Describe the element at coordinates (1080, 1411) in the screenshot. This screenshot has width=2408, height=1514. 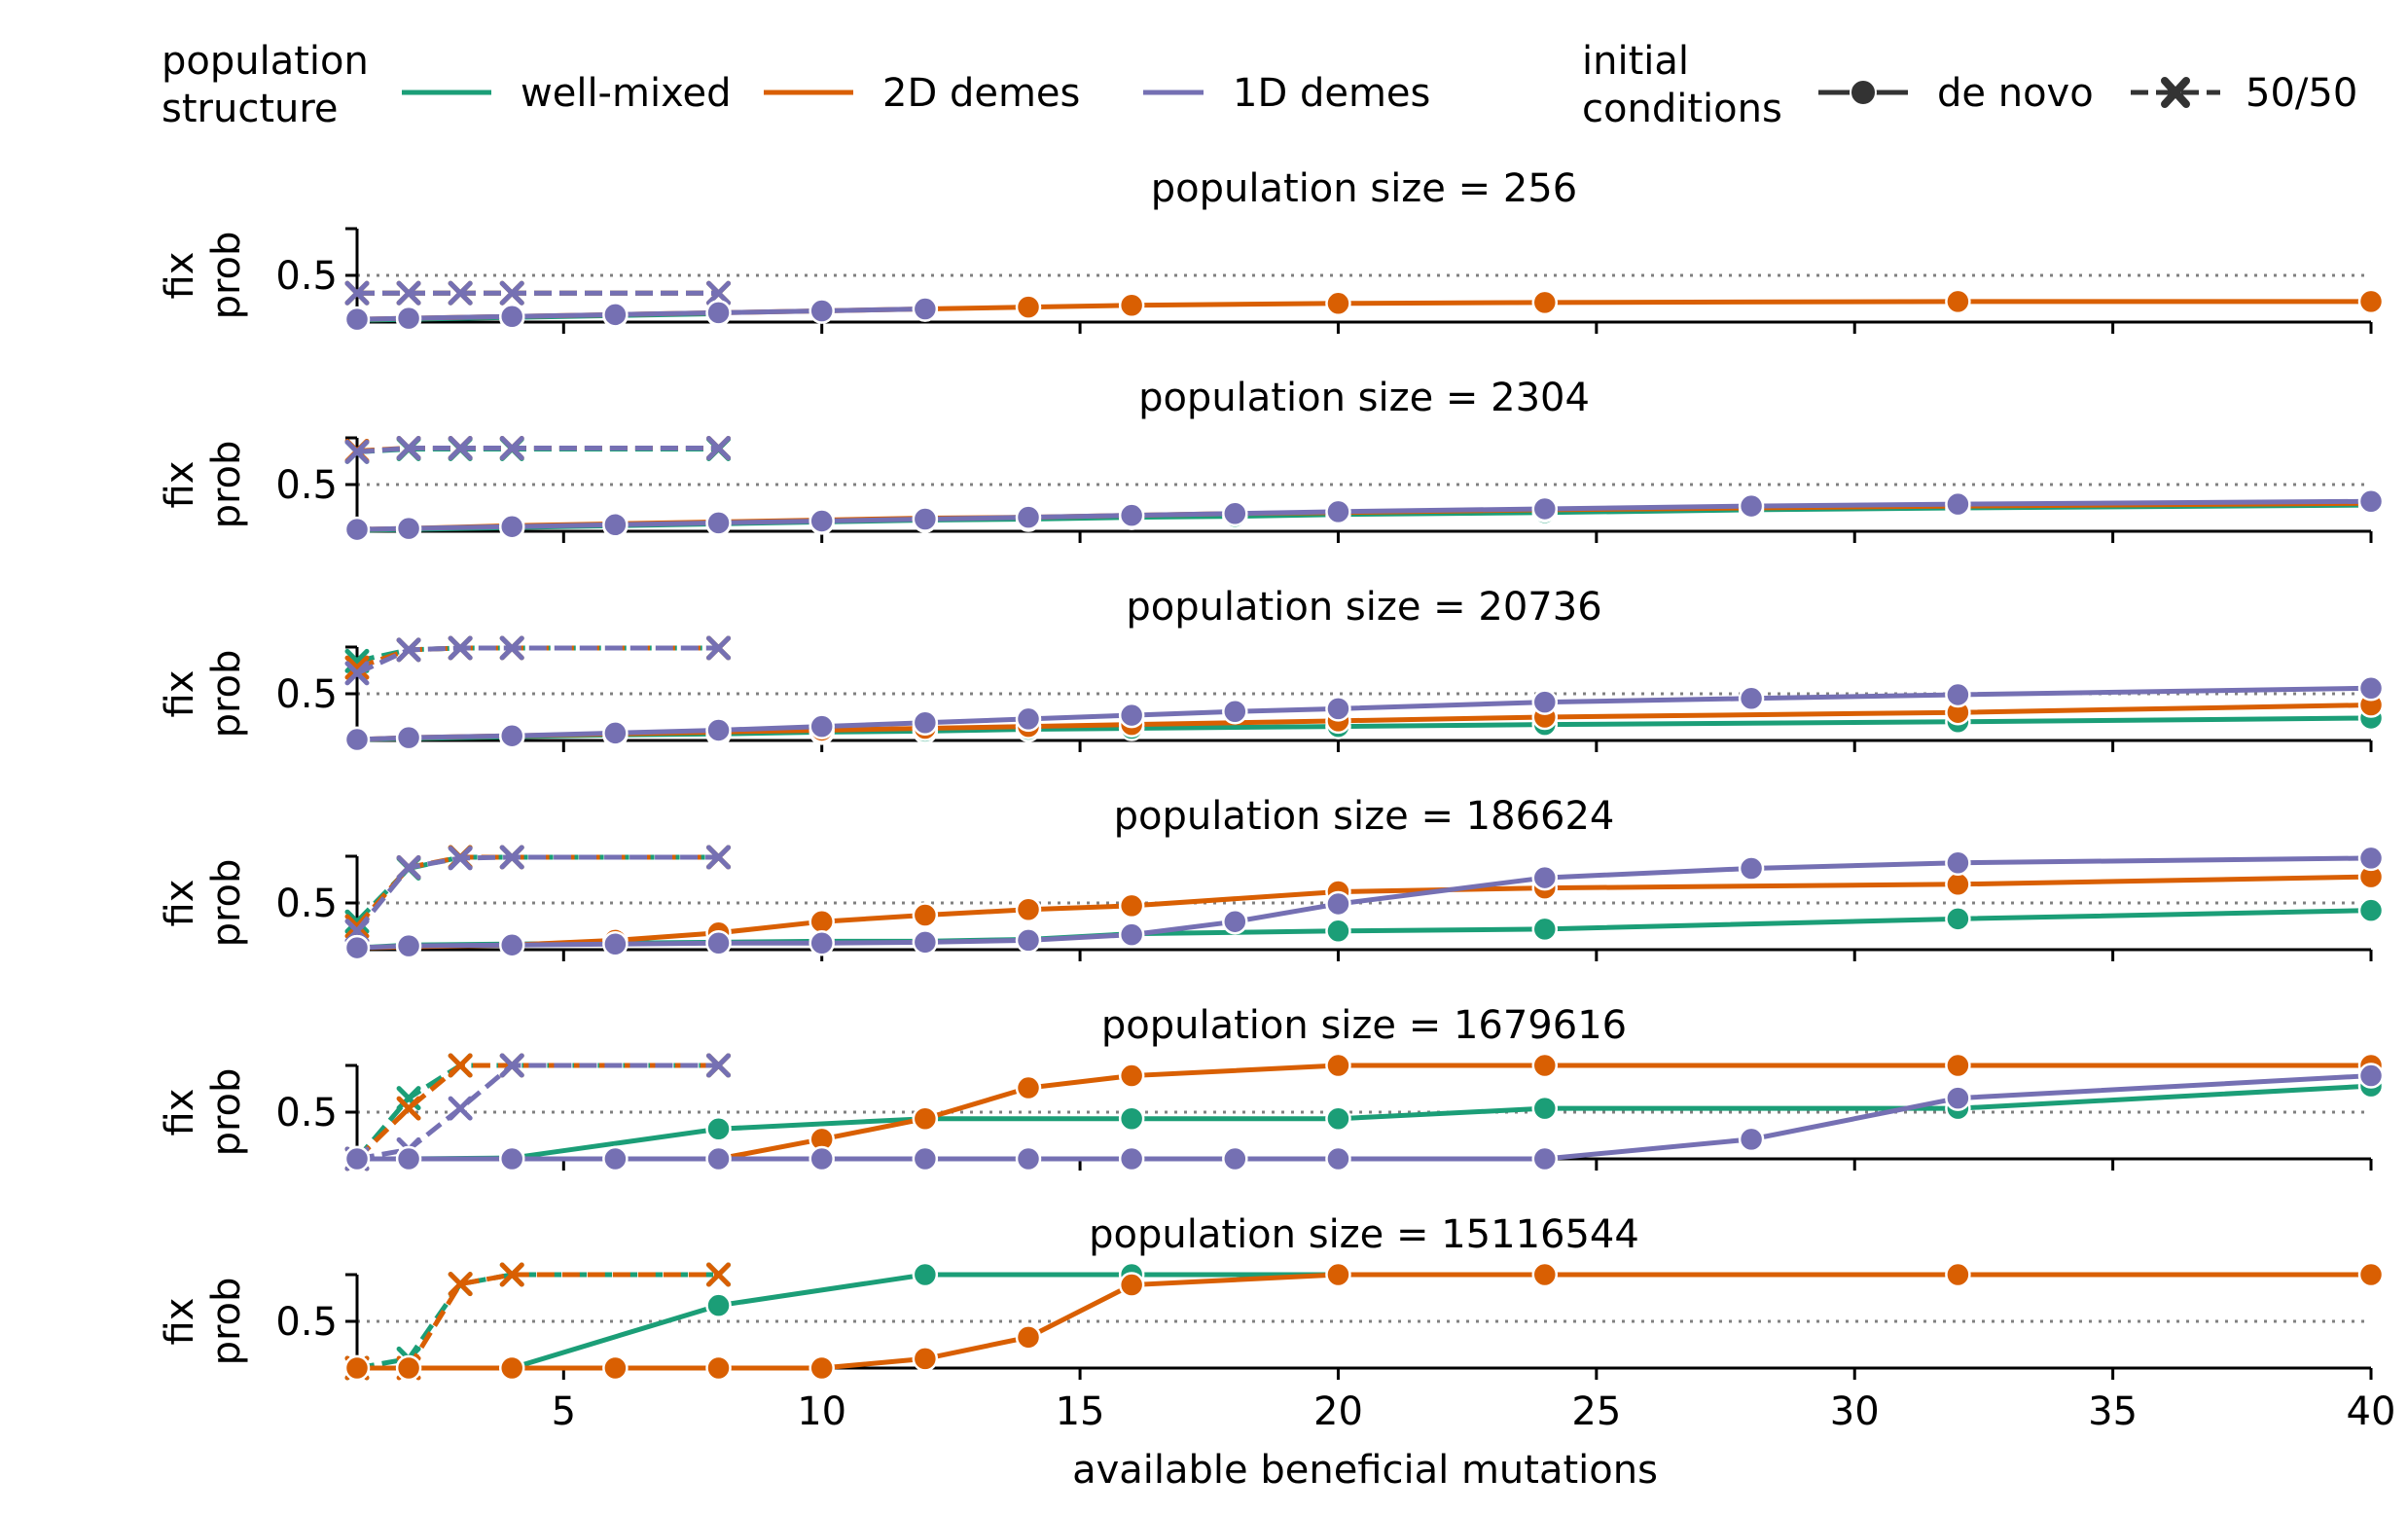
I see `x-tick-label: 15` at that location.